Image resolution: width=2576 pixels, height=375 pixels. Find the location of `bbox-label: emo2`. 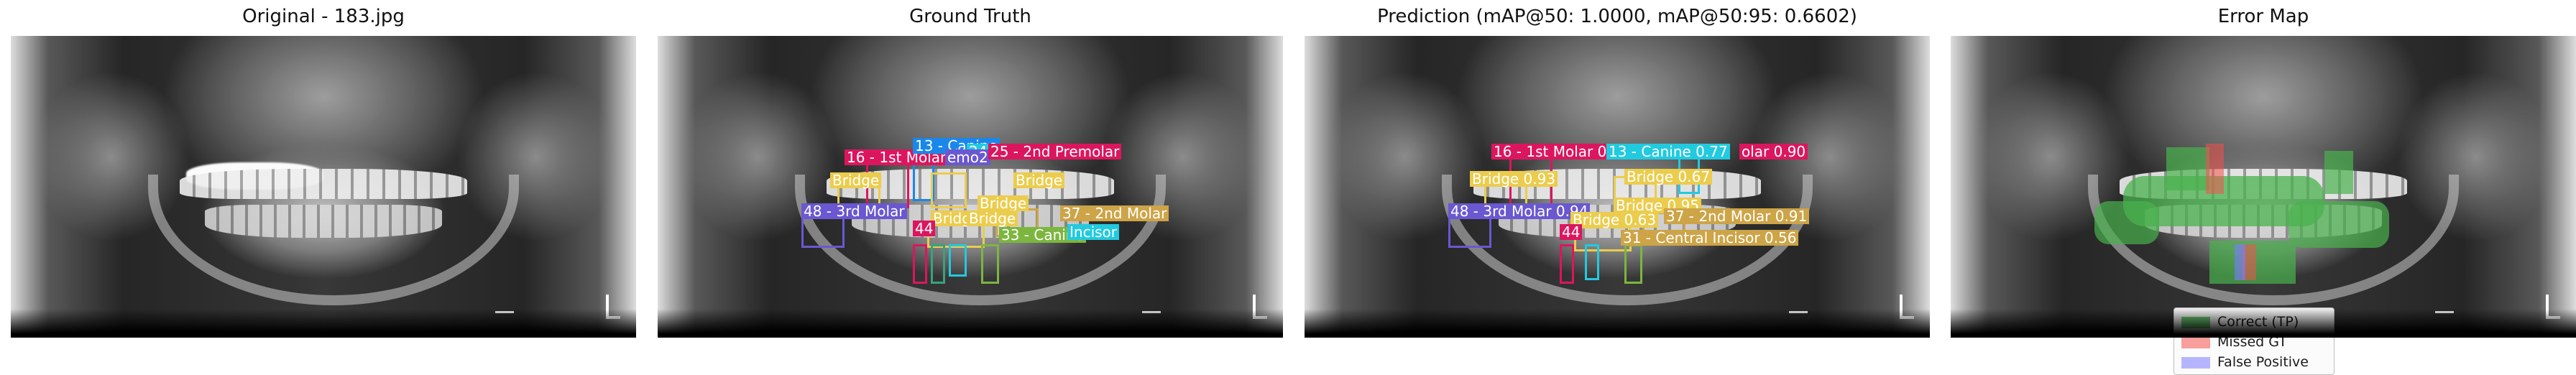

bbox-label: emo2 is located at coordinates (967, 157).